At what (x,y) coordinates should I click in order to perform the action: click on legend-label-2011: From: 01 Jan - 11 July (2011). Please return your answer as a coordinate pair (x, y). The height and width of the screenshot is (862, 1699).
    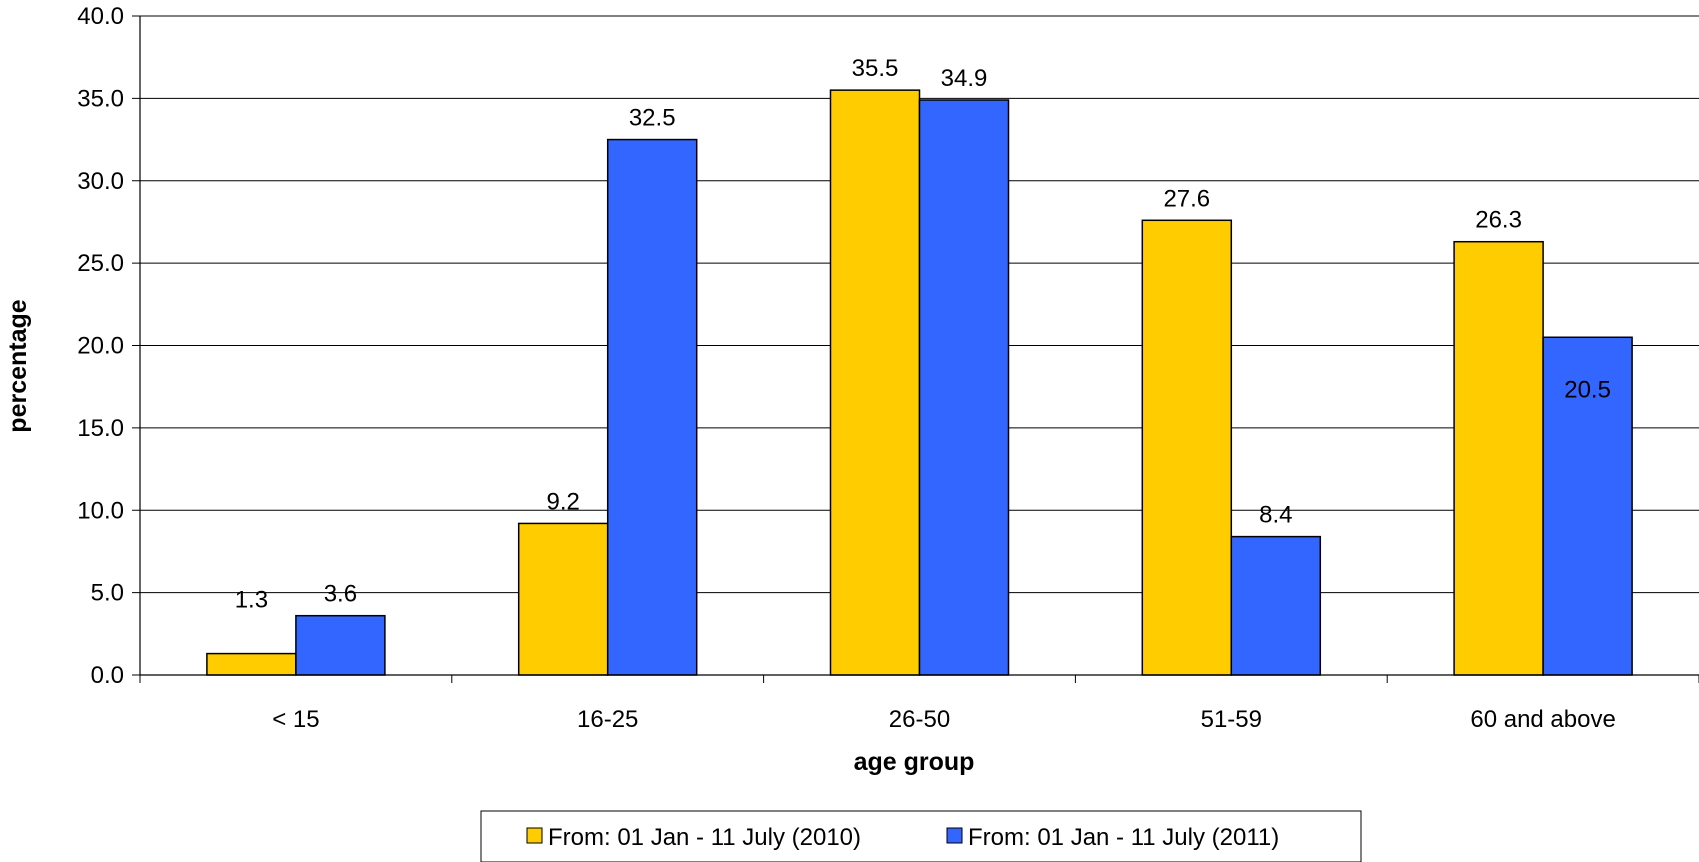
    Looking at the image, I should click on (1123, 837).